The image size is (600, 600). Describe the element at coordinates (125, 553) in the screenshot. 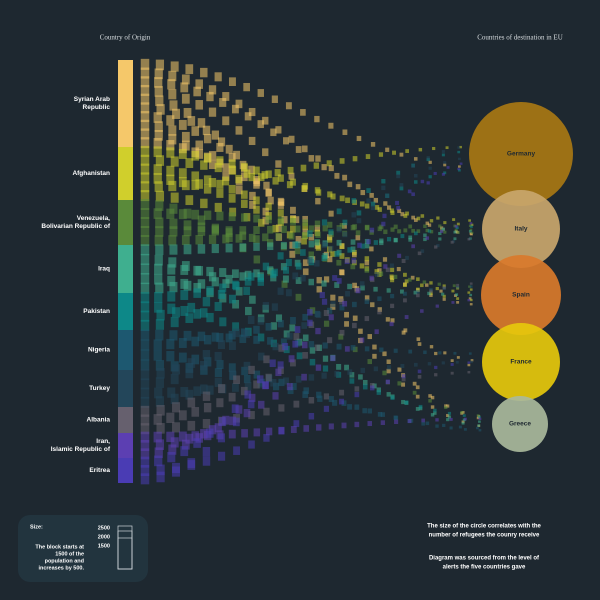

I see `legend-block` at that location.